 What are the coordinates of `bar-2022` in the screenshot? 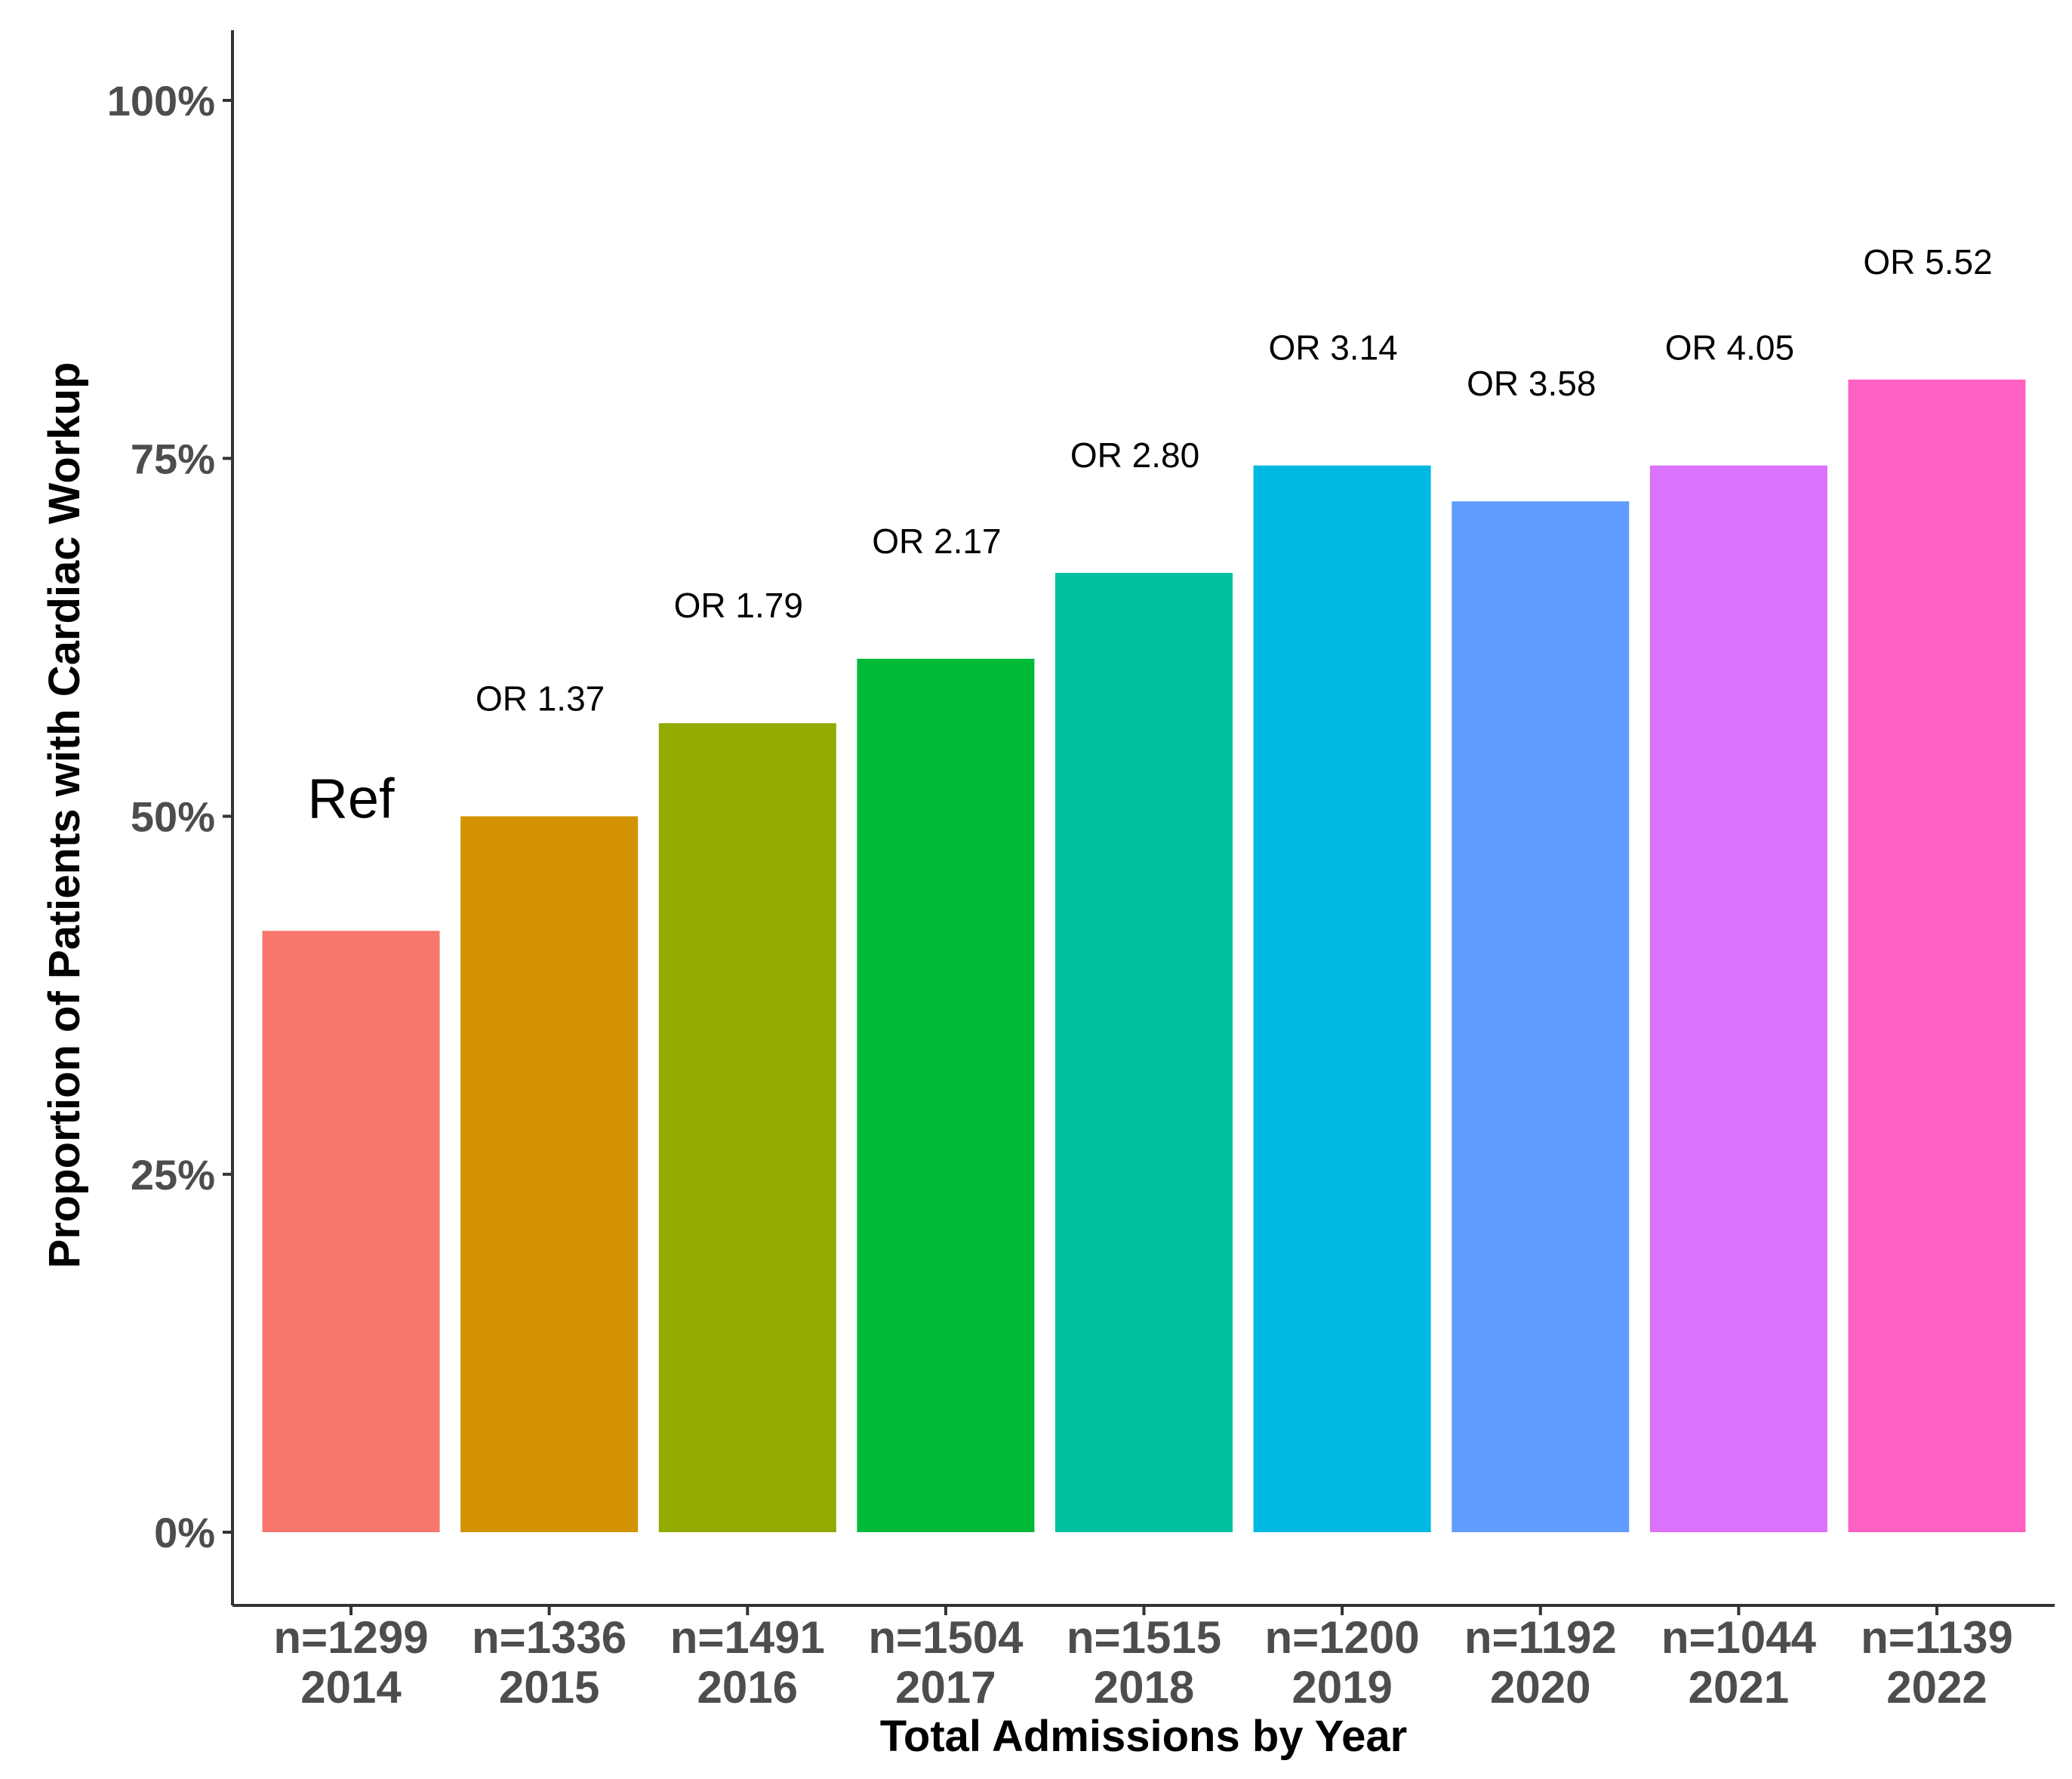 It's located at (1937, 956).